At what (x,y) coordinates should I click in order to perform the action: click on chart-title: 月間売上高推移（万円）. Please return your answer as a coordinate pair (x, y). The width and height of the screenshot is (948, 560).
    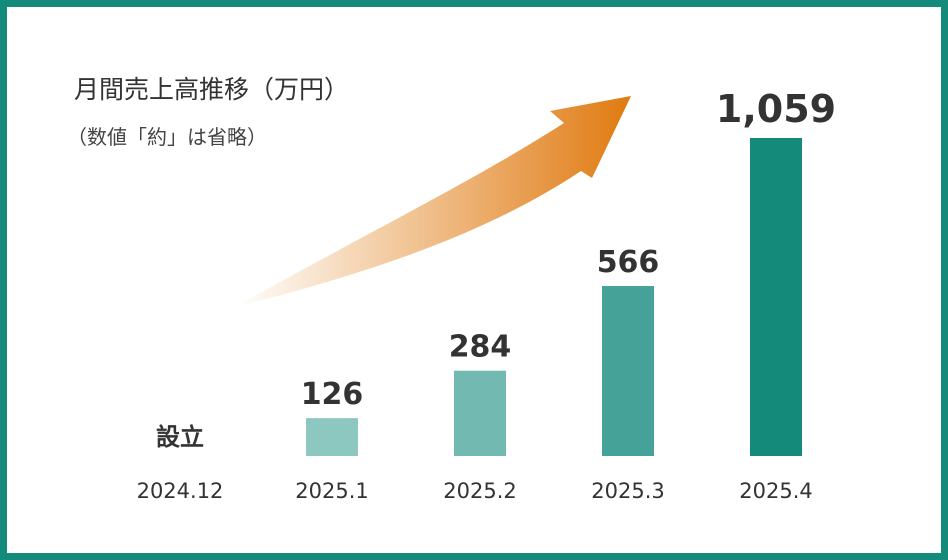
    Looking at the image, I should click on (211, 89).